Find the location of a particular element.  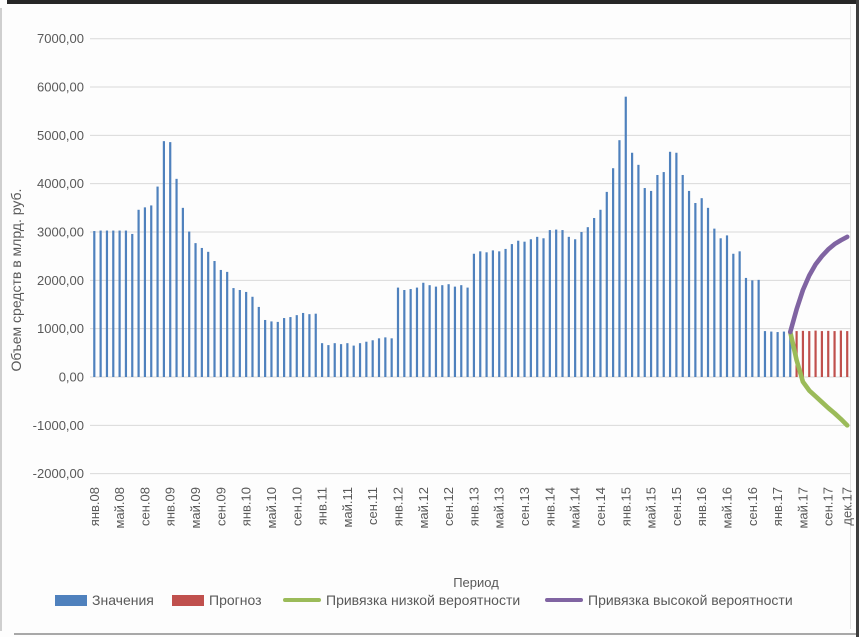

x-tick-label: янв.09 is located at coordinates (170, 506).